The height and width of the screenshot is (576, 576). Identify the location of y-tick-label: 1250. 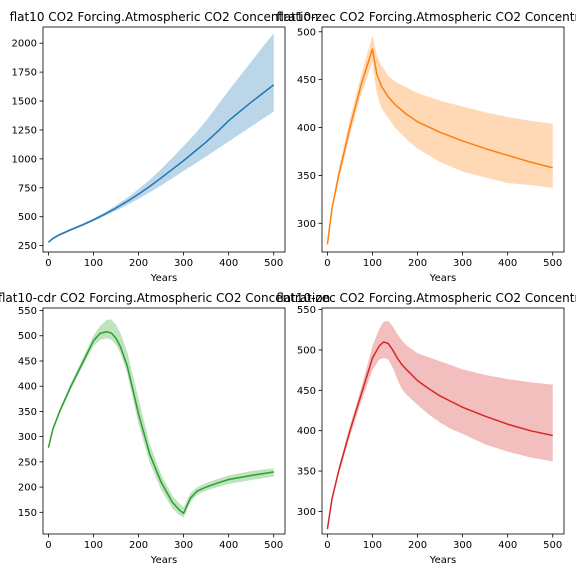
(24, 130).